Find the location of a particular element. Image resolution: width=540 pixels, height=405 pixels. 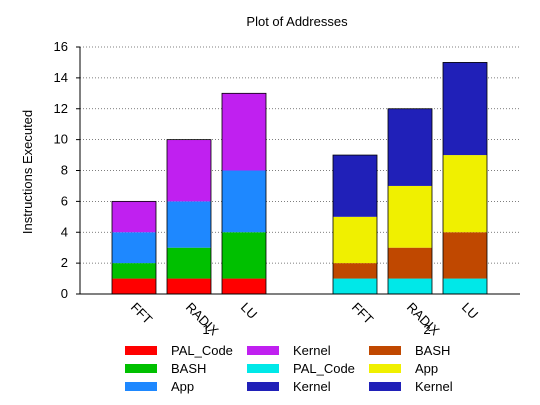

group-label: 2 is located at coordinates (426, 329).